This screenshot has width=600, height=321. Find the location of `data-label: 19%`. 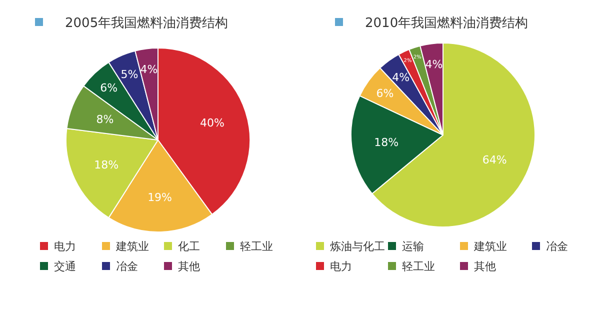

data-label: 19% is located at coordinates (160, 197).